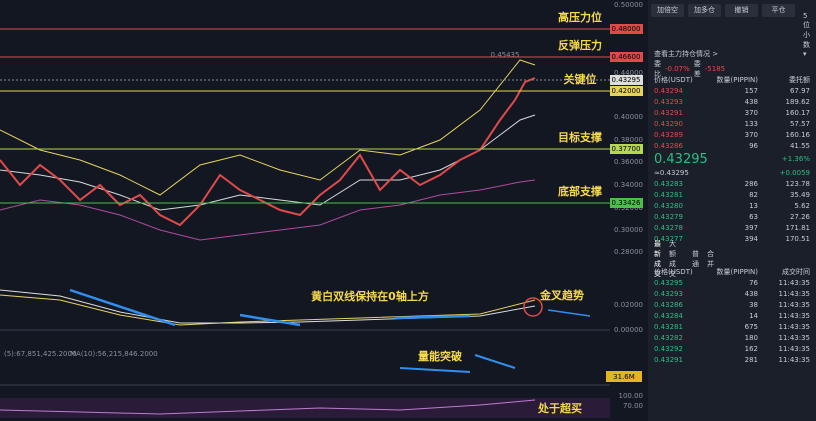 This screenshot has height=421, width=816. Describe the element at coordinates (370, 296) in the screenshot. I see `macd-note: 黄白双线保持在0轴上方` at that location.